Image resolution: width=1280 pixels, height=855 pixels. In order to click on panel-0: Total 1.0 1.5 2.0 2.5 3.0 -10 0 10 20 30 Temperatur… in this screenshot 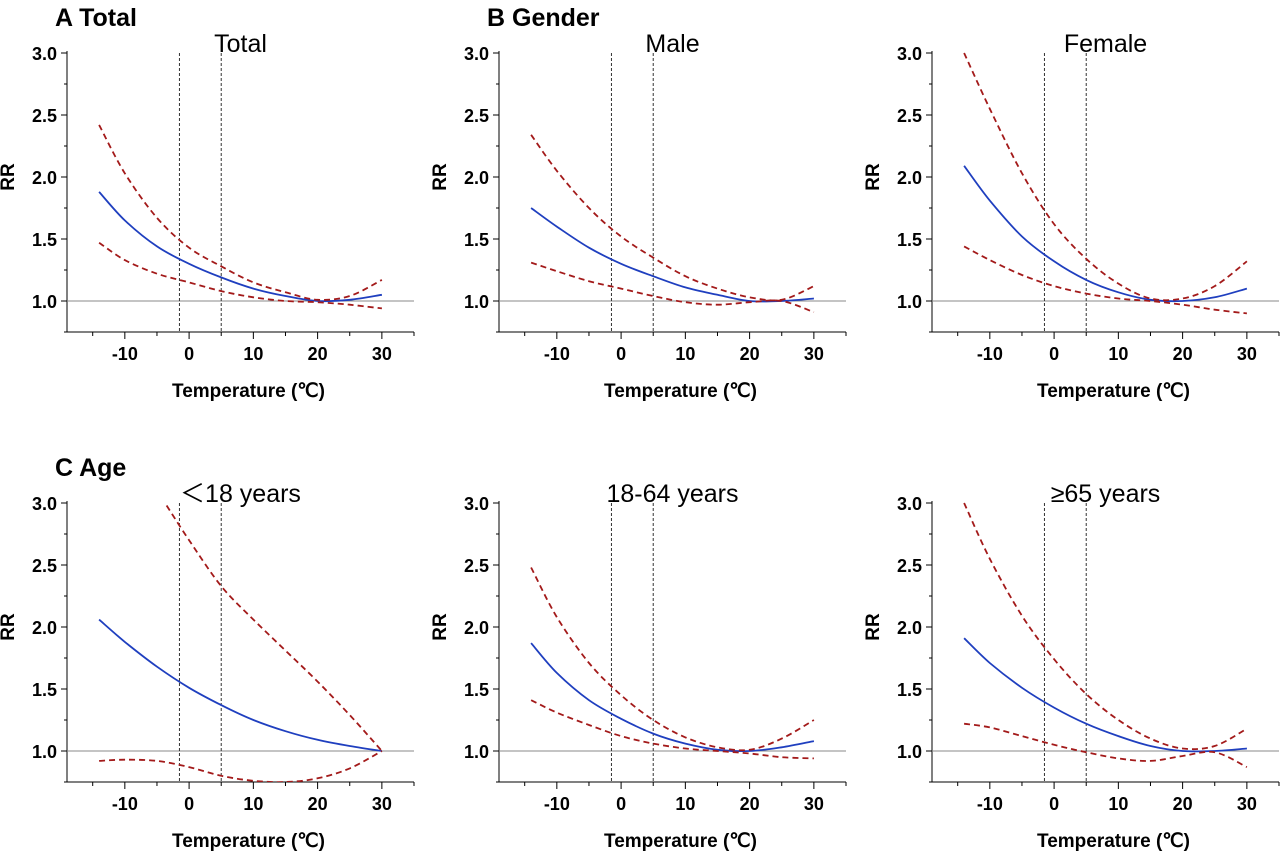, I will do `click(207, 216)`.